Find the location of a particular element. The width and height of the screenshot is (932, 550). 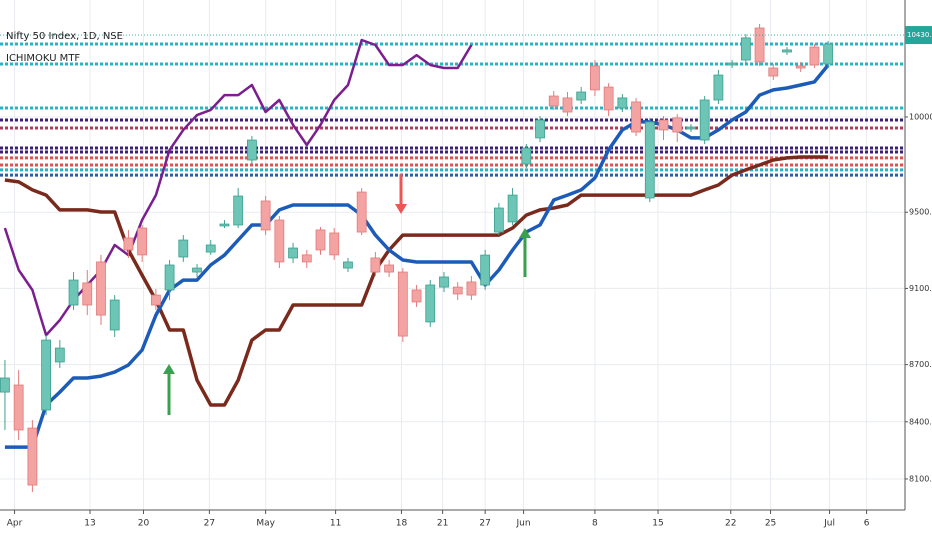

y-tick-label: 8700.00 is located at coordinates (920, 364).